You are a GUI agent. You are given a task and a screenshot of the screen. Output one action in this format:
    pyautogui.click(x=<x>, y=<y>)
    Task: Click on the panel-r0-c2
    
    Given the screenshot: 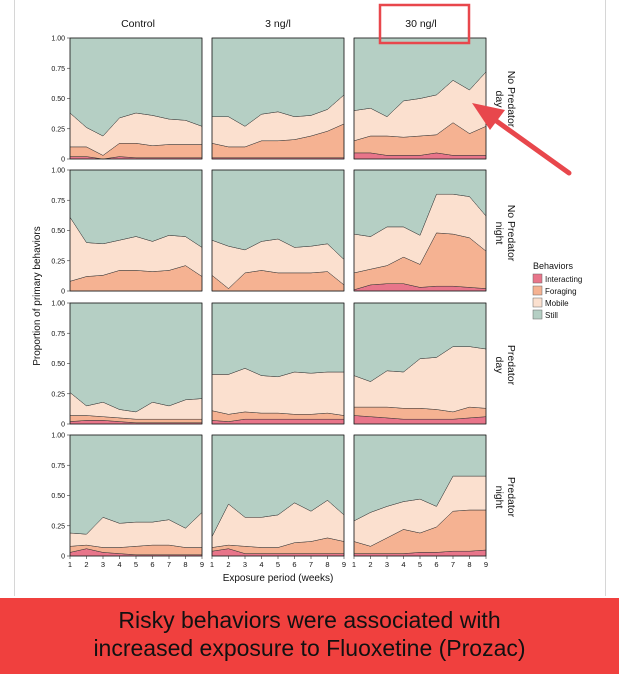 What is the action you would take?
    pyautogui.click(x=420, y=98)
    